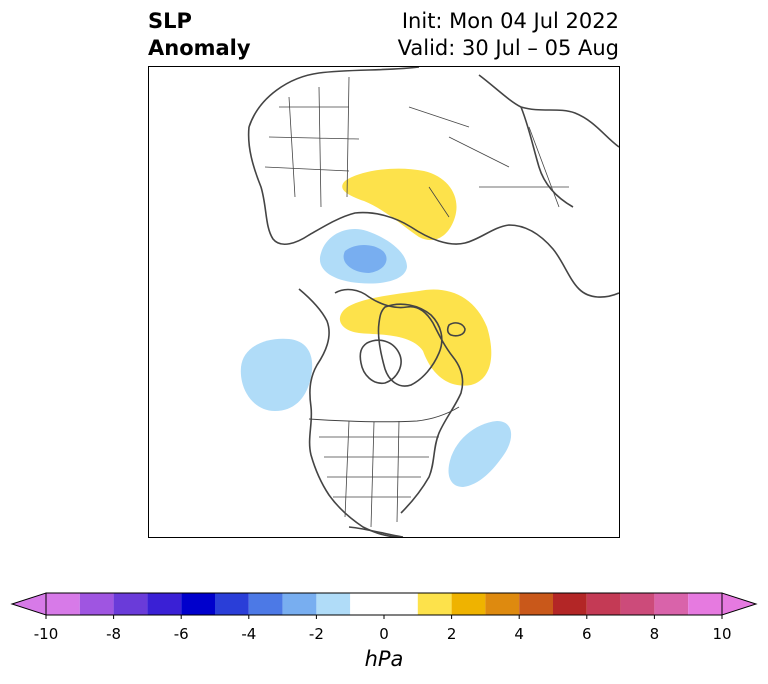  What do you see at coordinates (480, 454) in the screenshot?
I see `anomaly-north-atlantic-negative` at bounding box center [480, 454].